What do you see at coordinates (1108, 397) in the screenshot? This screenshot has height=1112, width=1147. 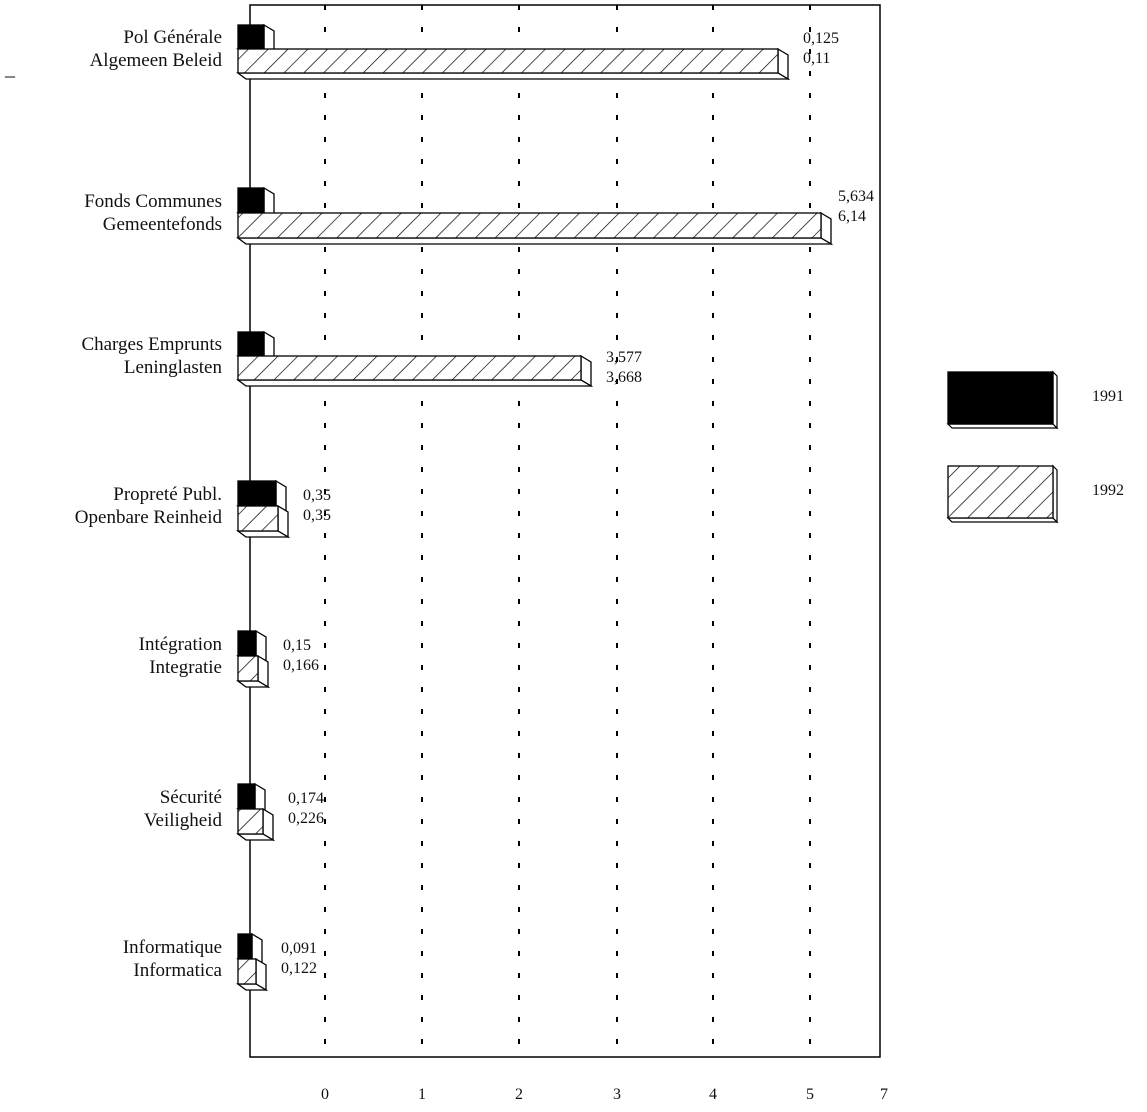 I see `legend-label-1991: 1991` at bounding box center [1108, 397].